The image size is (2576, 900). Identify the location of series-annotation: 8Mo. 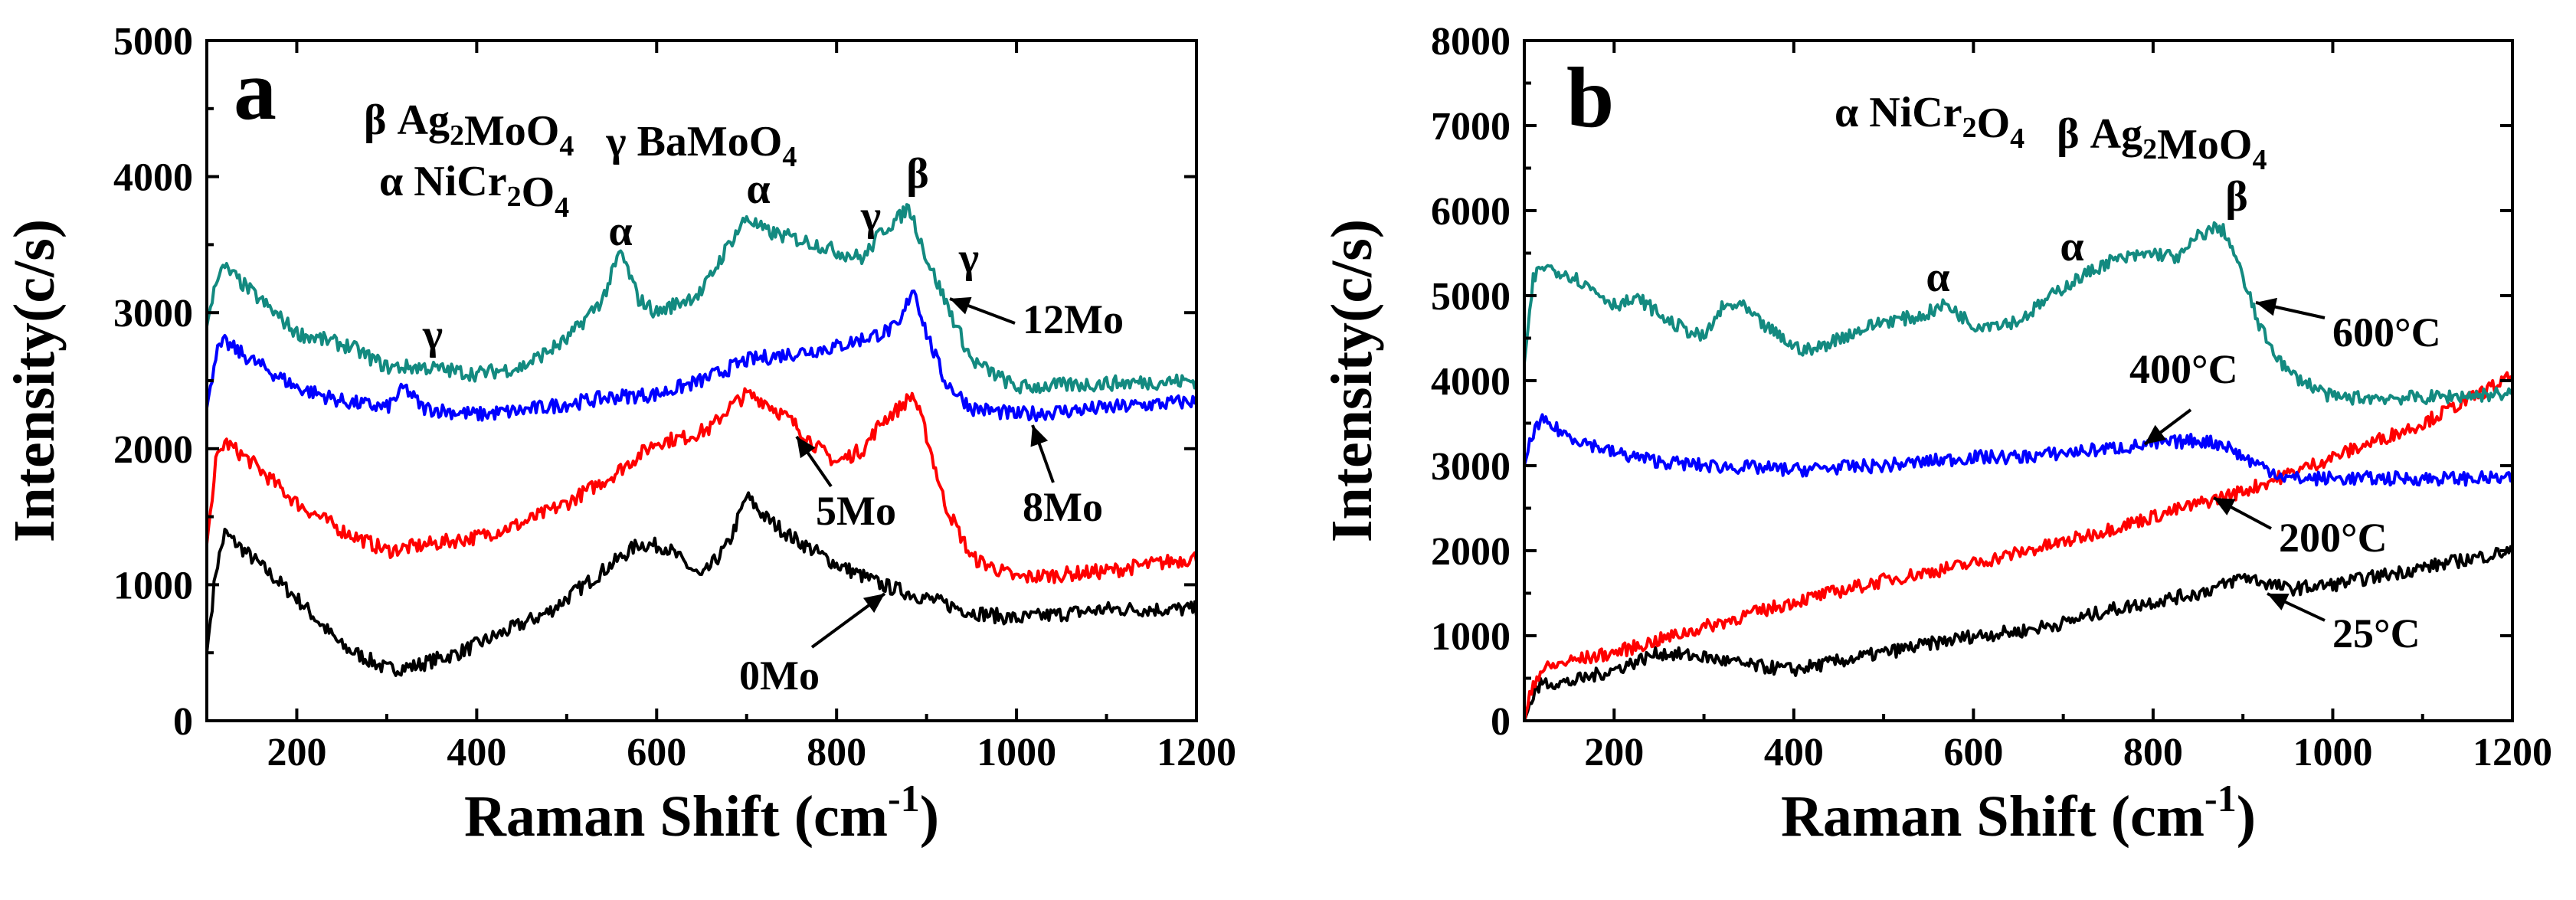
(1063, 477).